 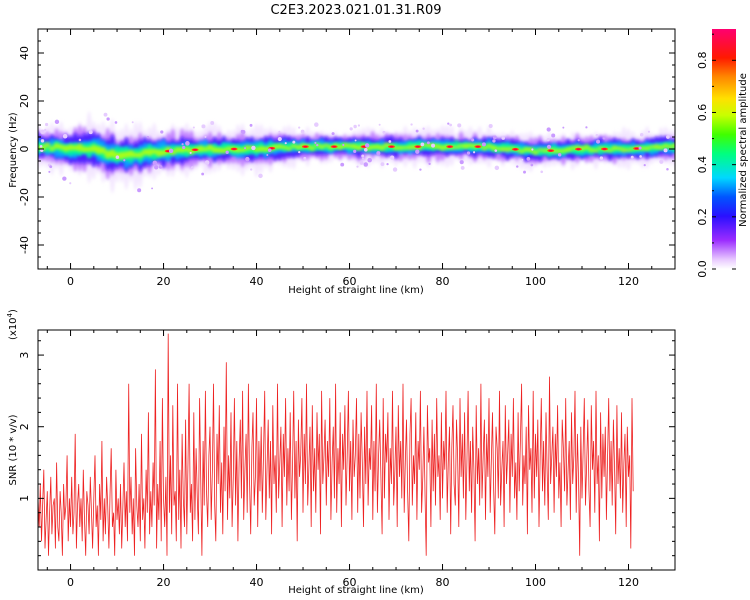 I want to click on band-speckles, so click(x=354, y=152).